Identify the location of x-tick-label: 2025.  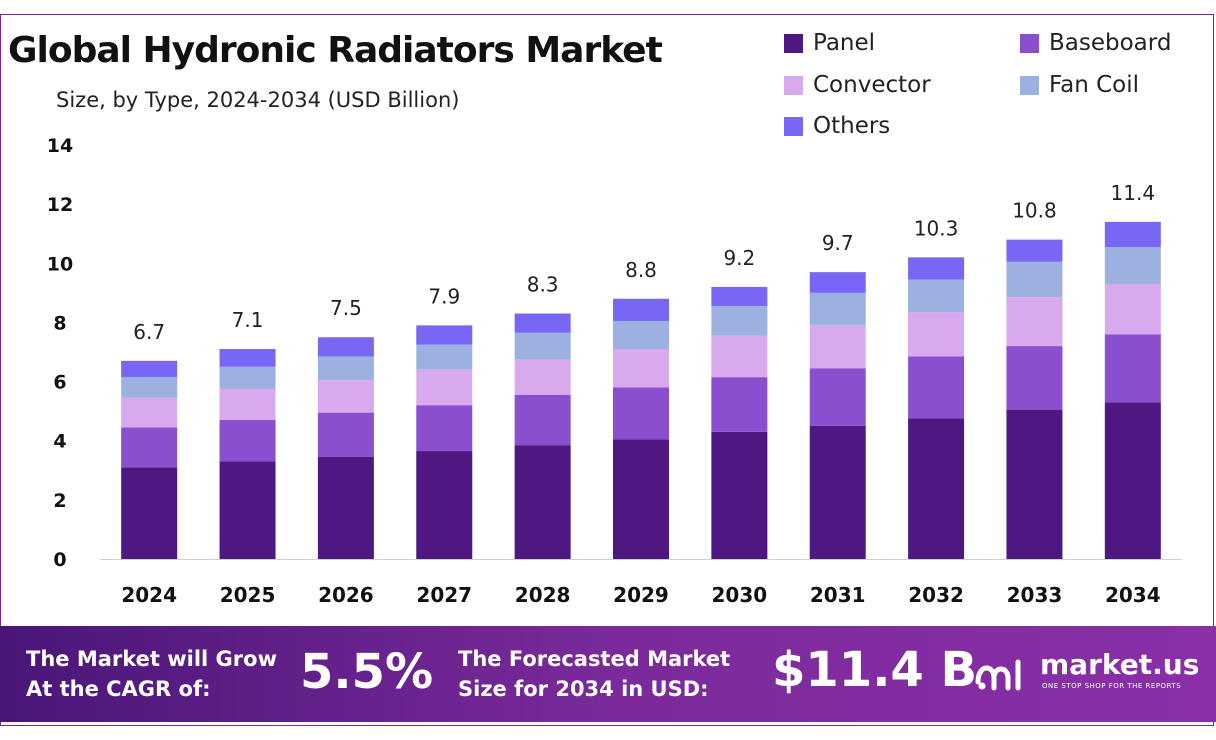
(248, 595).